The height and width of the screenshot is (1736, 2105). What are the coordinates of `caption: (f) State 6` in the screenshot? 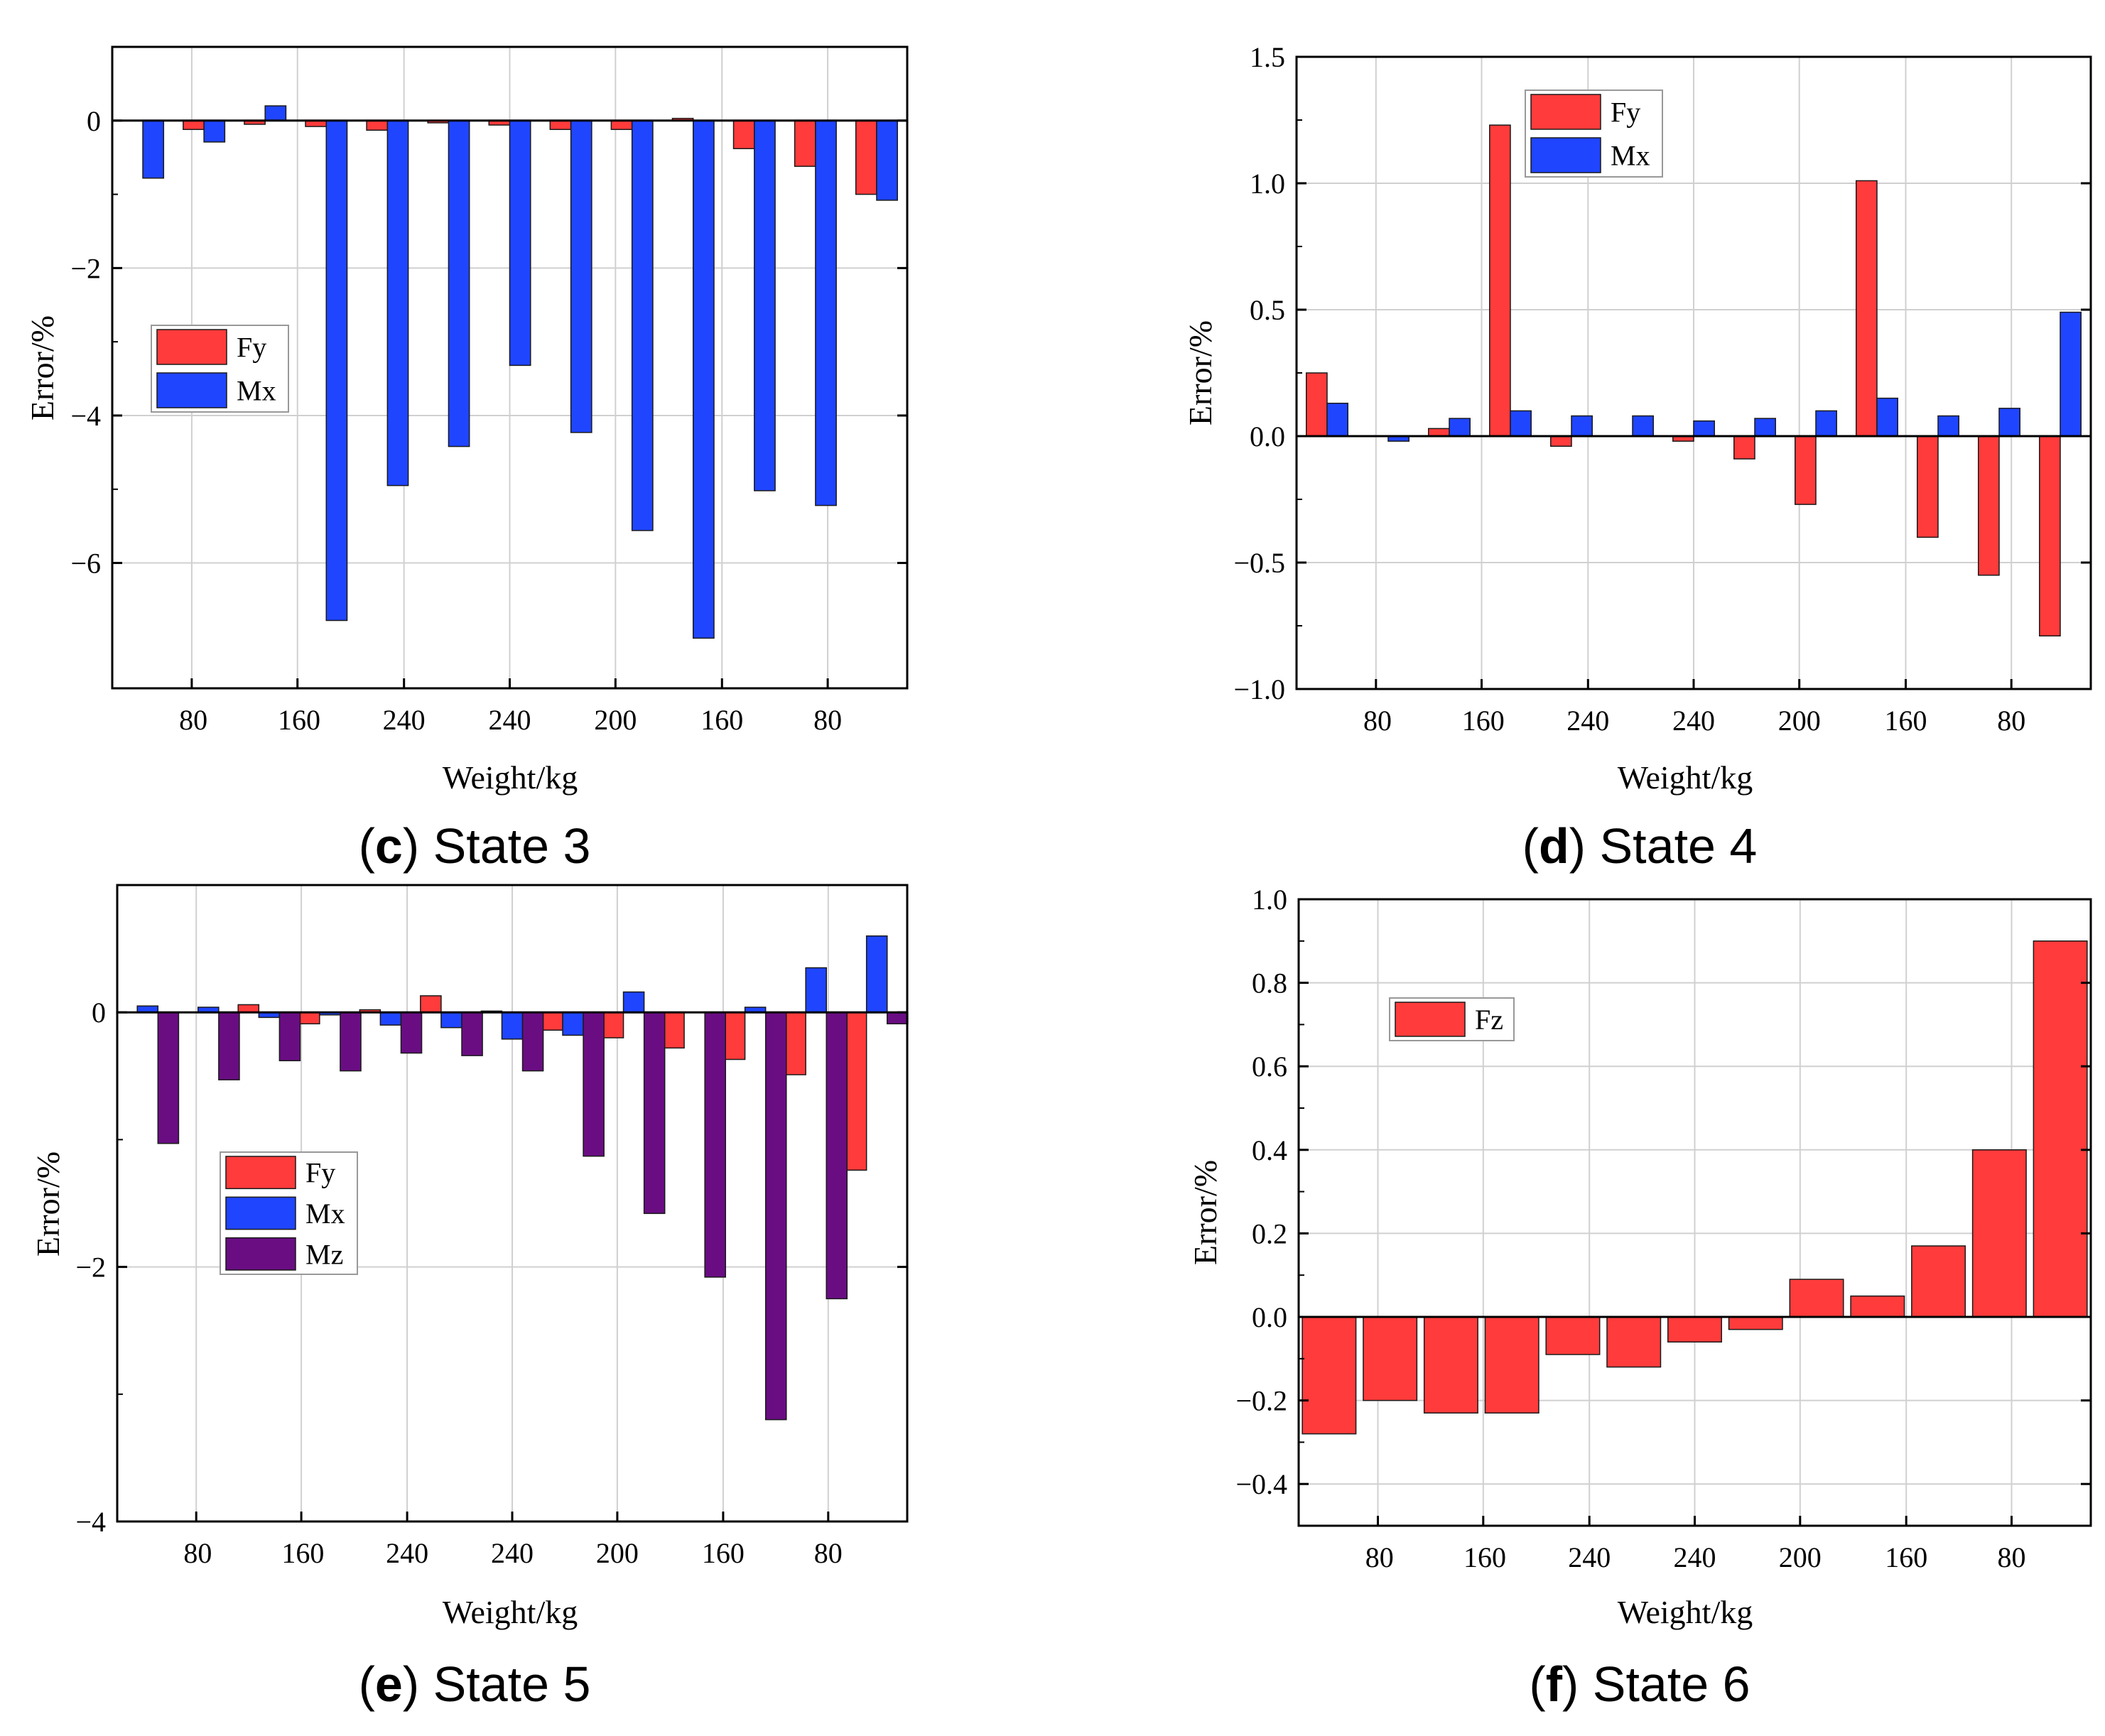 It's located at (1639, 1684).